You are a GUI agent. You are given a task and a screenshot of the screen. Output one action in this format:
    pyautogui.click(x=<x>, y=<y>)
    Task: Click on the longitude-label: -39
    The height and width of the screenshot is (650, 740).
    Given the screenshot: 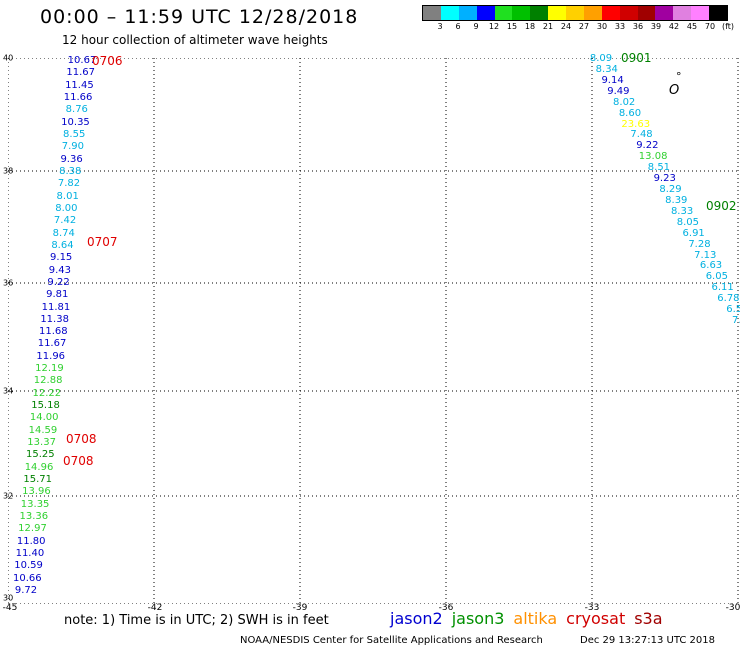 What is the action you would take?
    pyautogui.click(x=300, y=608)
    